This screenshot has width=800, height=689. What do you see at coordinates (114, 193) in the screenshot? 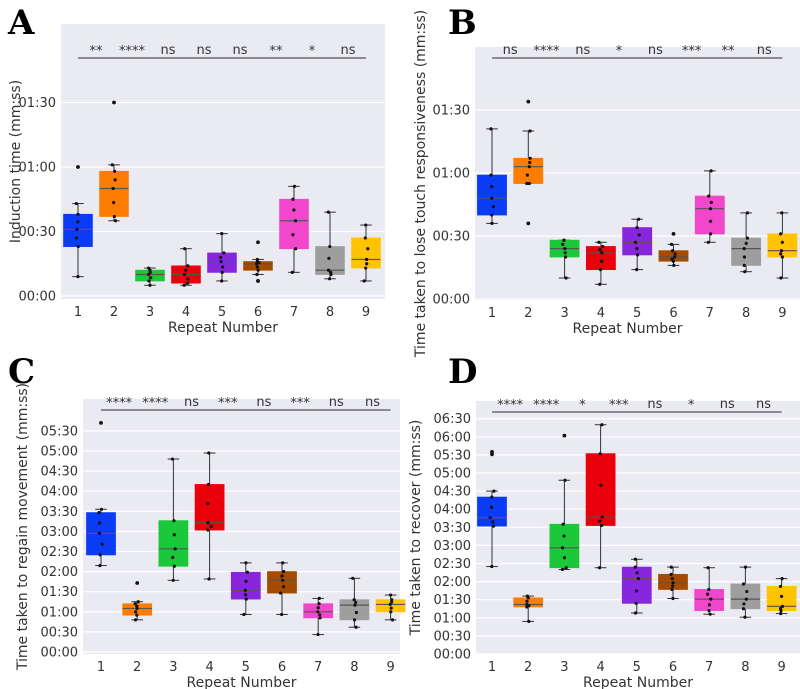
I see `box` at bounding box center [114, 193].